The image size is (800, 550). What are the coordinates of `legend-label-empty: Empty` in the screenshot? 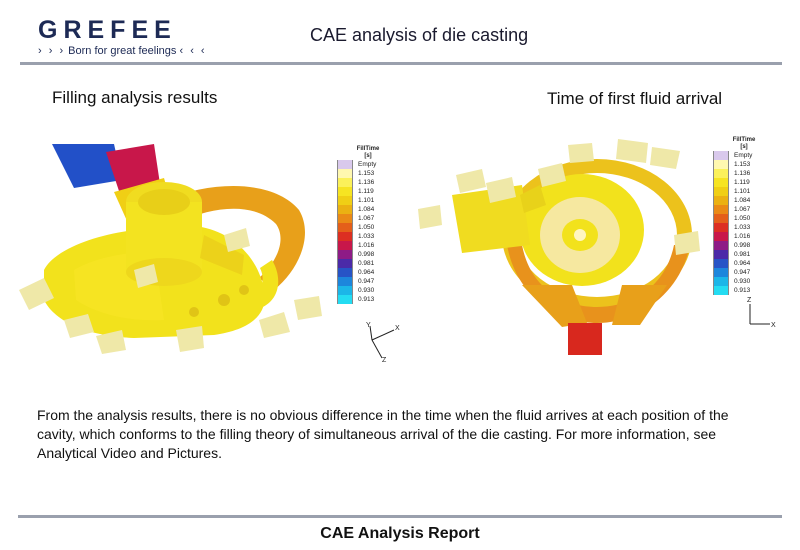 It's located at (367, 164).